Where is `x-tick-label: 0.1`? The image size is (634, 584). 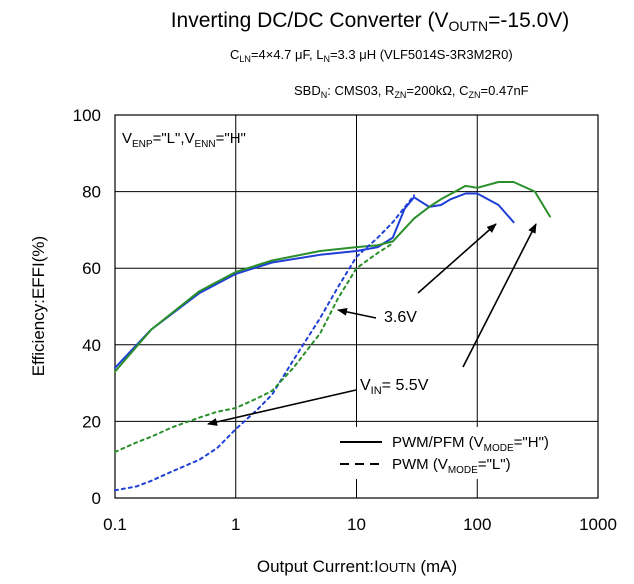
x-tick-label: 0.1 is located at coordinates (115, 524).